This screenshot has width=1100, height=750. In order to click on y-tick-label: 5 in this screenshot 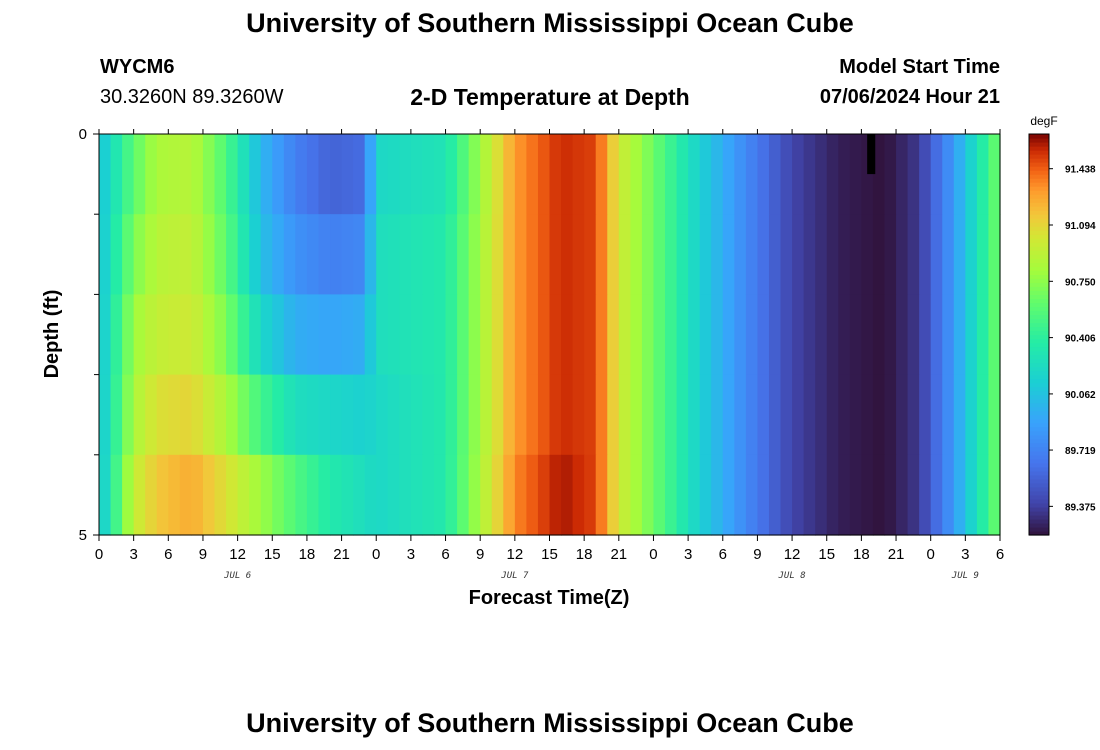, I will do `click(83, 535)`.